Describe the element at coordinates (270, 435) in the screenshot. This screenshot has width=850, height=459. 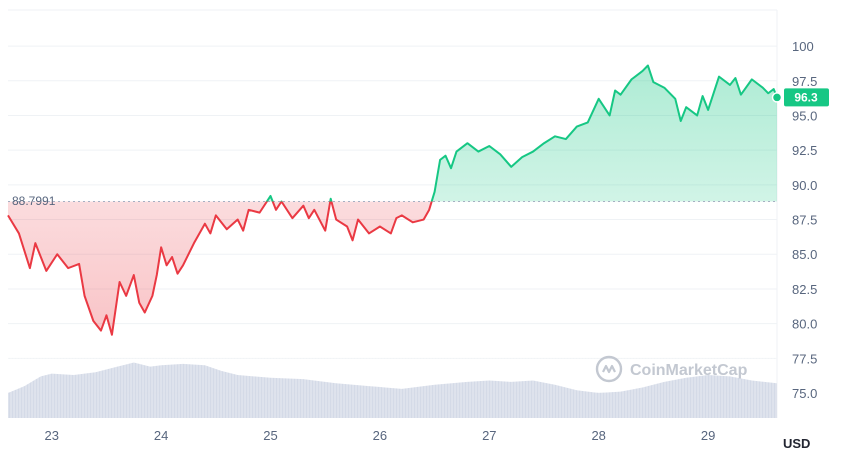
I see `x-tick-label: 25` at that location.